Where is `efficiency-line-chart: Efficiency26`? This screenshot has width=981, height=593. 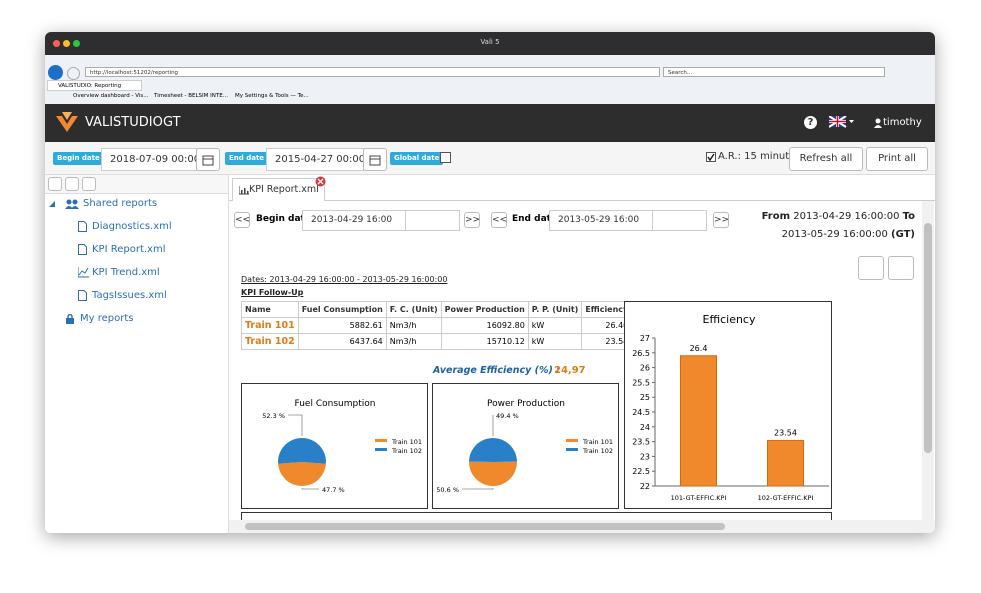
efficiency-line-chart: Efficiency26 is located at coordinates (536, 516).